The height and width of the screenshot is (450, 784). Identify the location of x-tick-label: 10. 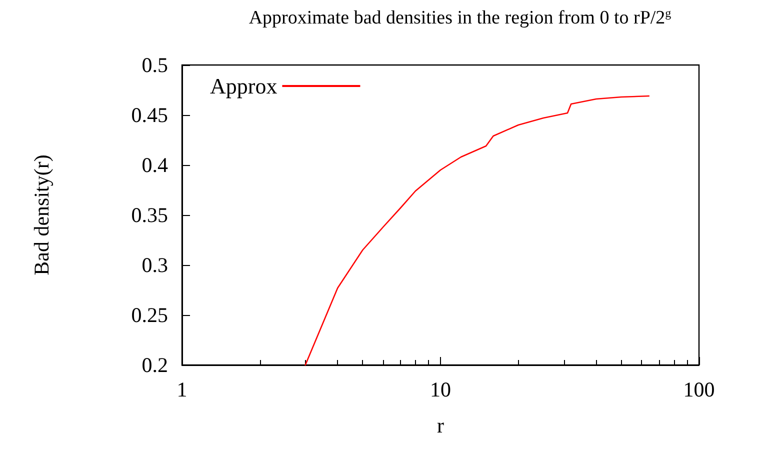
(440, 390).